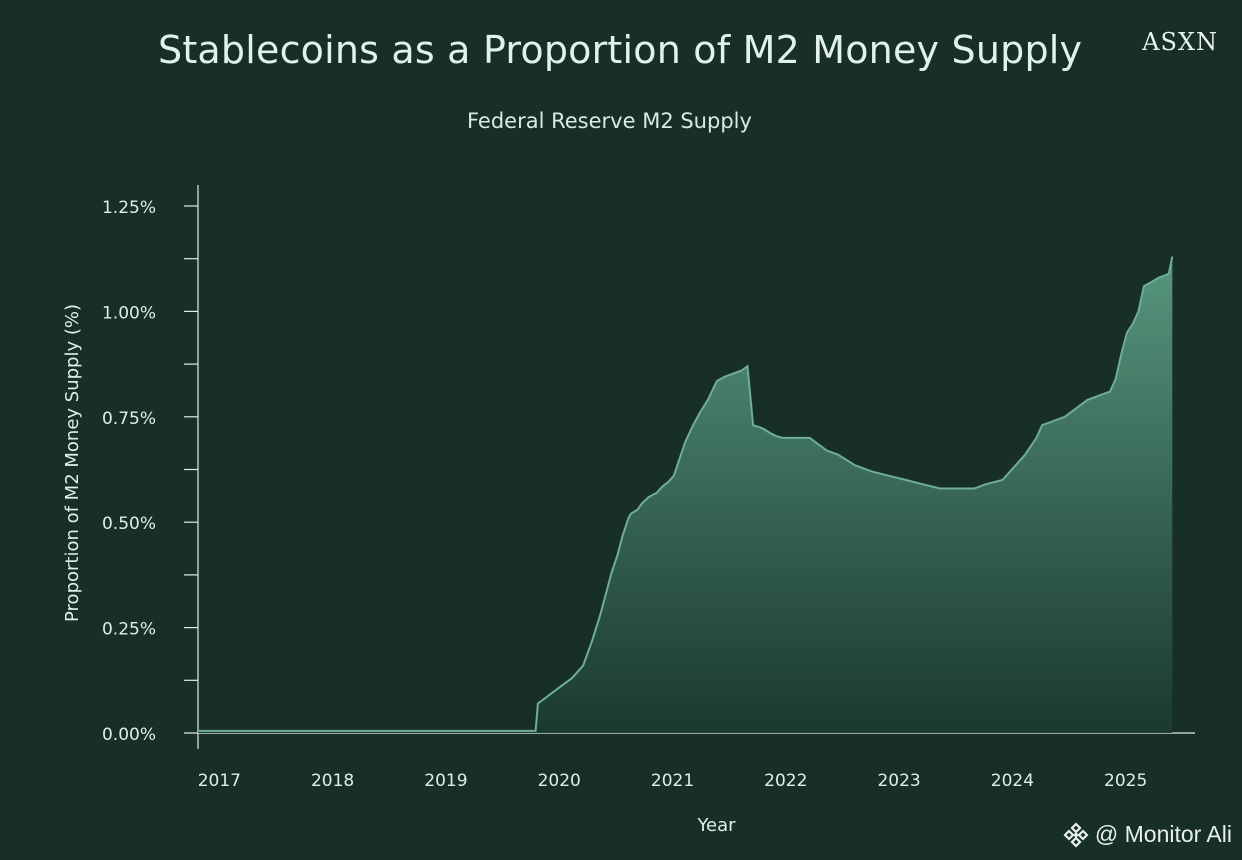  Describe the element at coordinates (559, 781) in the screenshot. I see `x-tick-label: 2020` at that location.